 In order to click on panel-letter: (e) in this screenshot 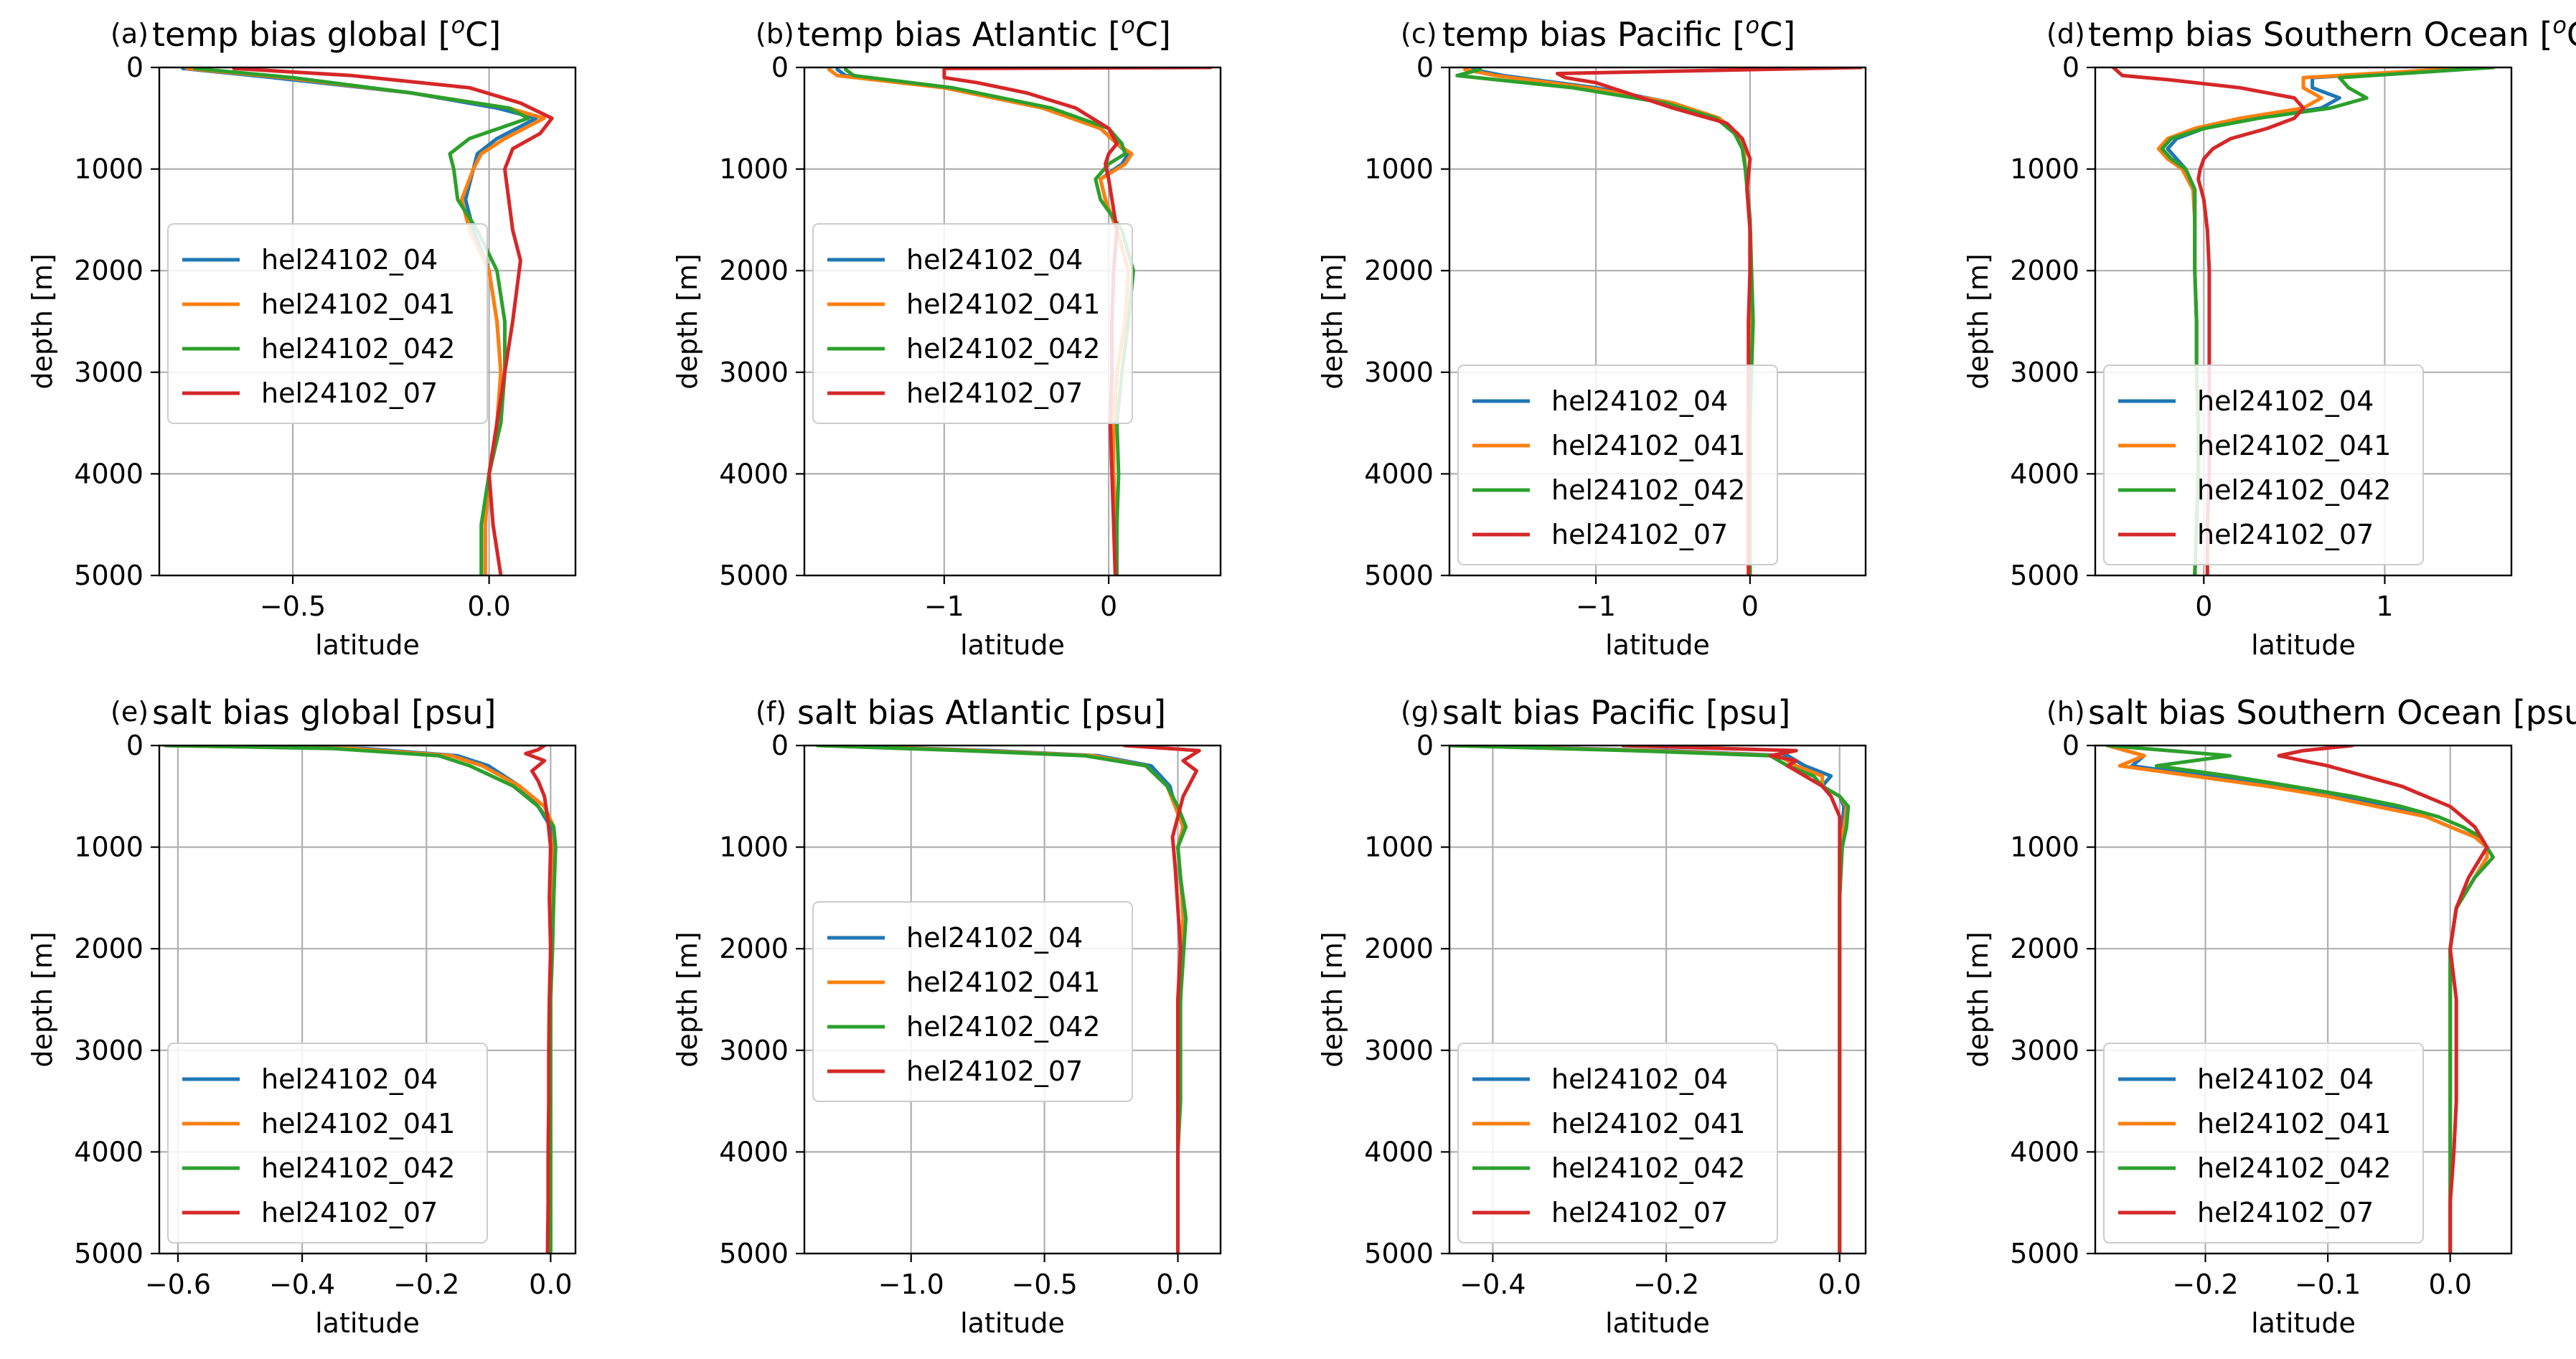, I will do `click(130, 712)`.